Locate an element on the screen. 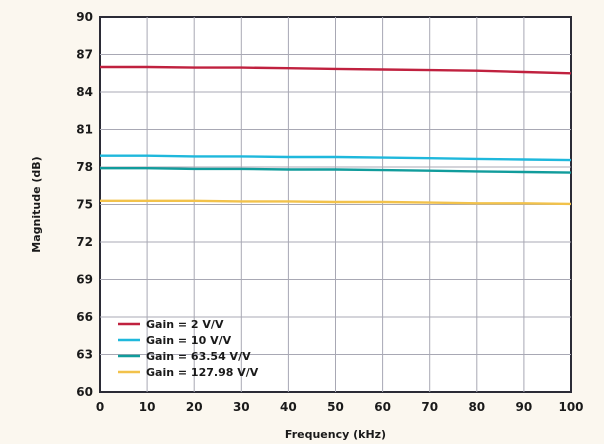 The image size is (604, 444). x-tick-label: 90 is located at coordinates (524, 407).